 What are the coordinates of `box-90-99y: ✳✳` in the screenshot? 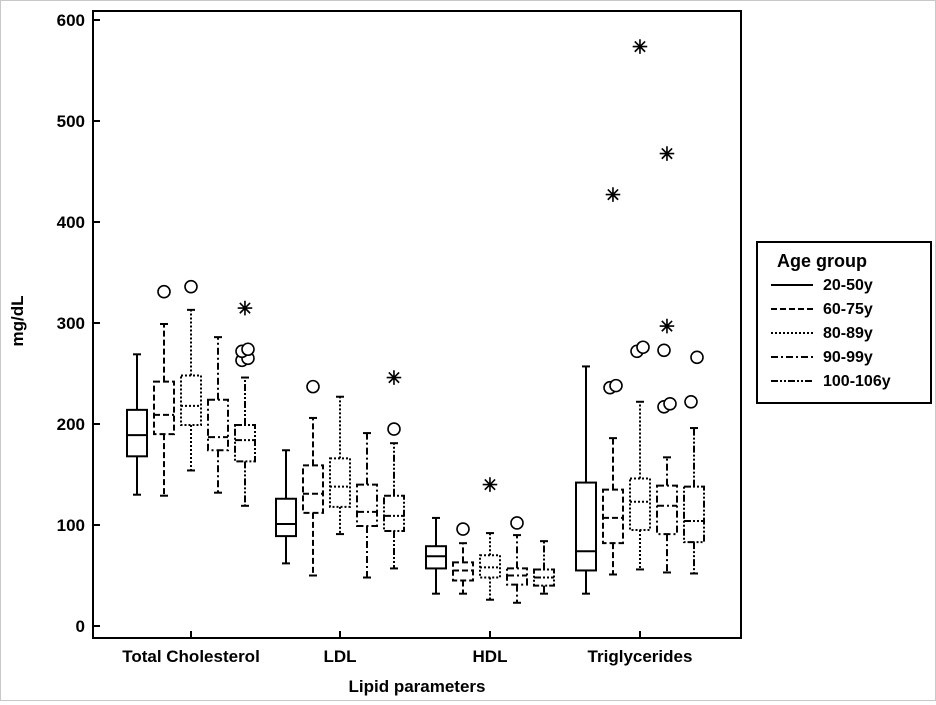 It's located at (667, 359).